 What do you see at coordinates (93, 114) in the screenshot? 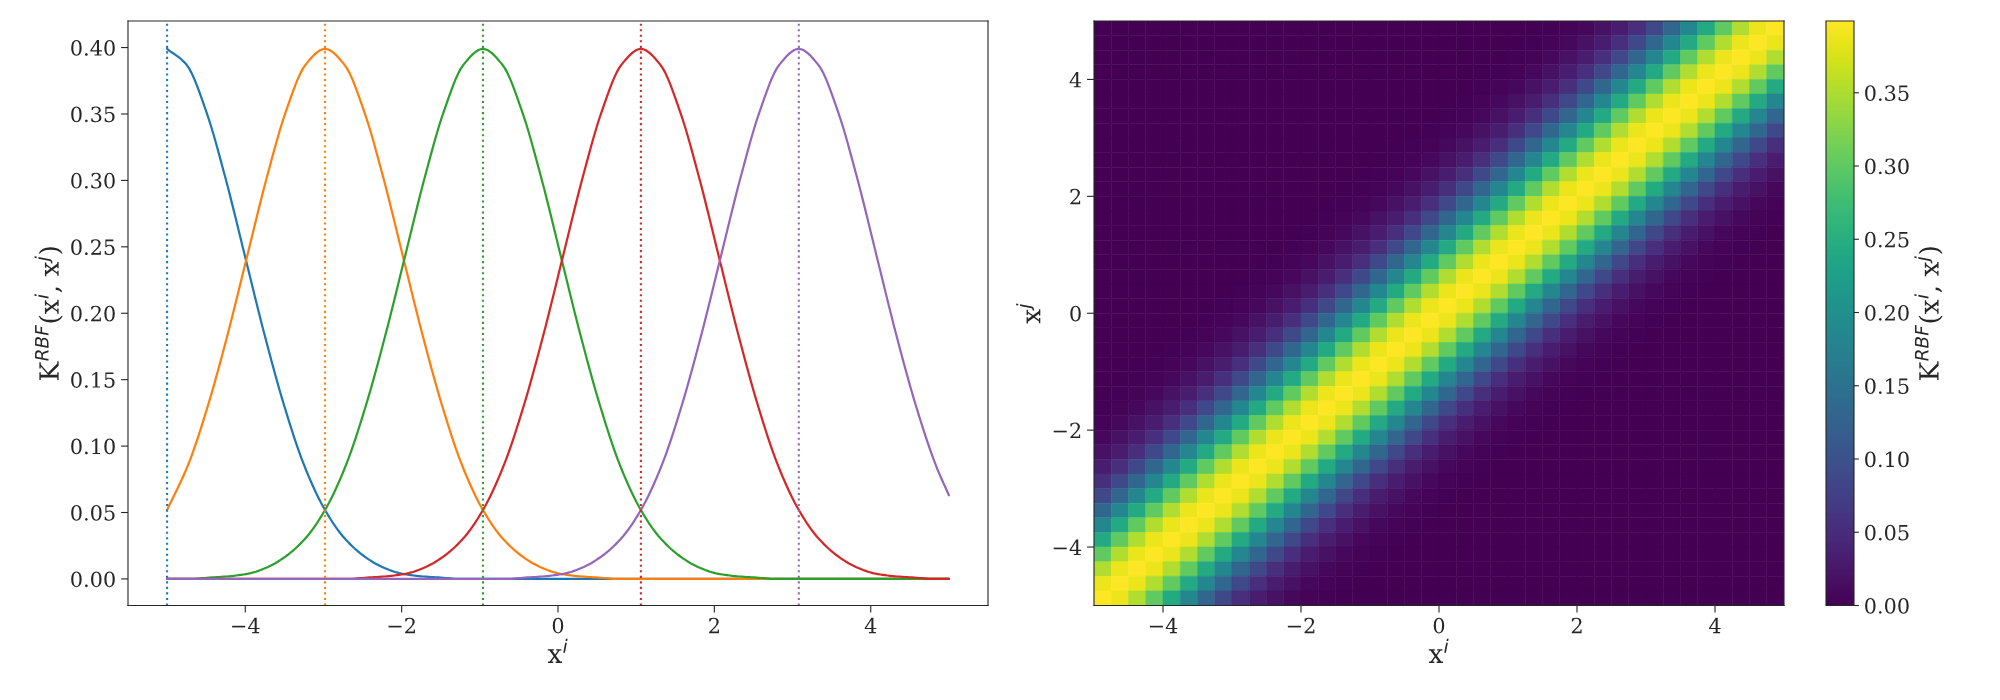
I see `y-tick-label: 0.35` at bounding box center [93, 114].